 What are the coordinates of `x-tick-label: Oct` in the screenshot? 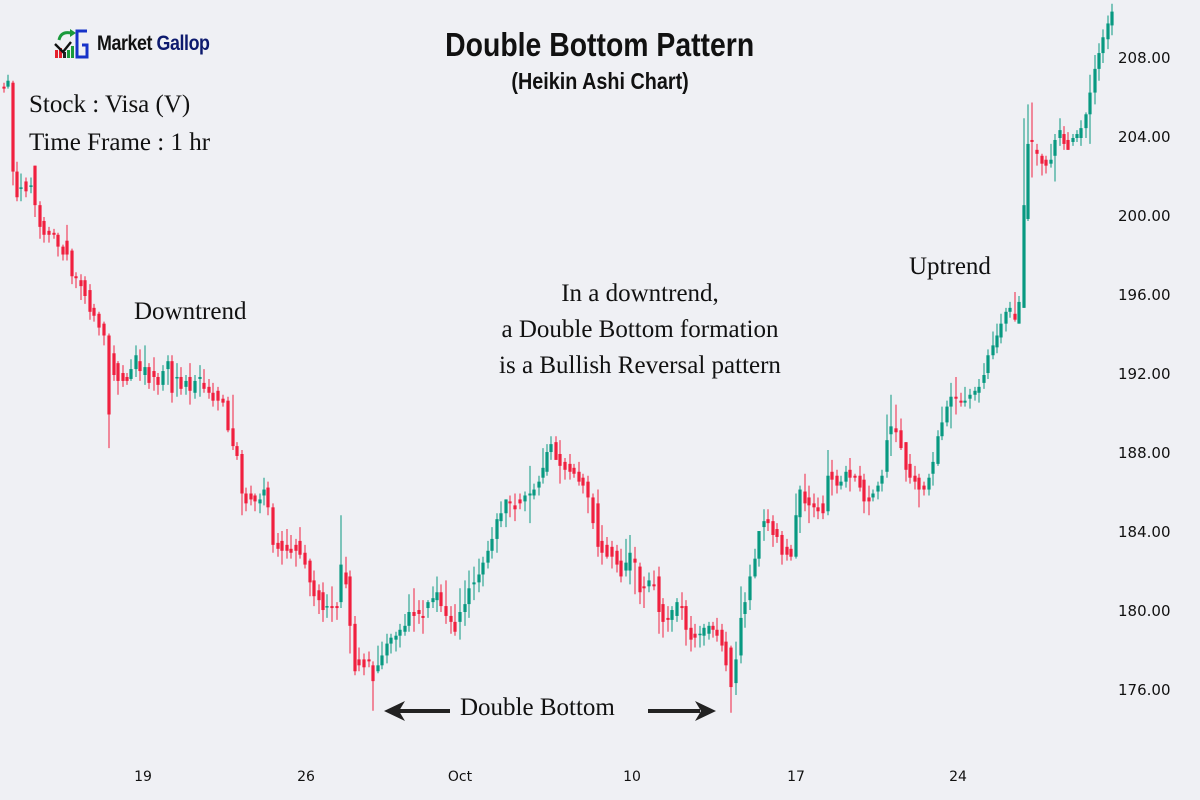 It's located at (460, 777).